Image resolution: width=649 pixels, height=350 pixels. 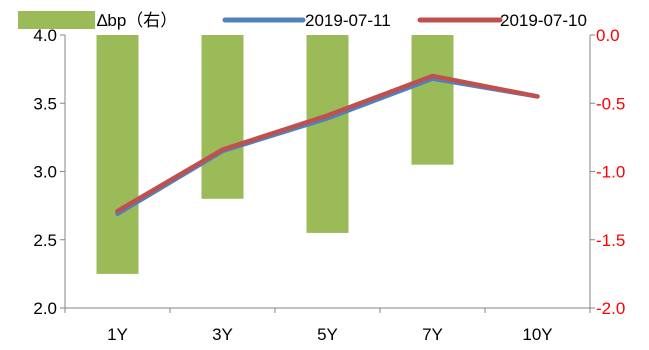 What do you see at coordinates (608, 35) in the screenshot?
I see `y-right-tick-label: 0.0` at bounding box center [608, 35].